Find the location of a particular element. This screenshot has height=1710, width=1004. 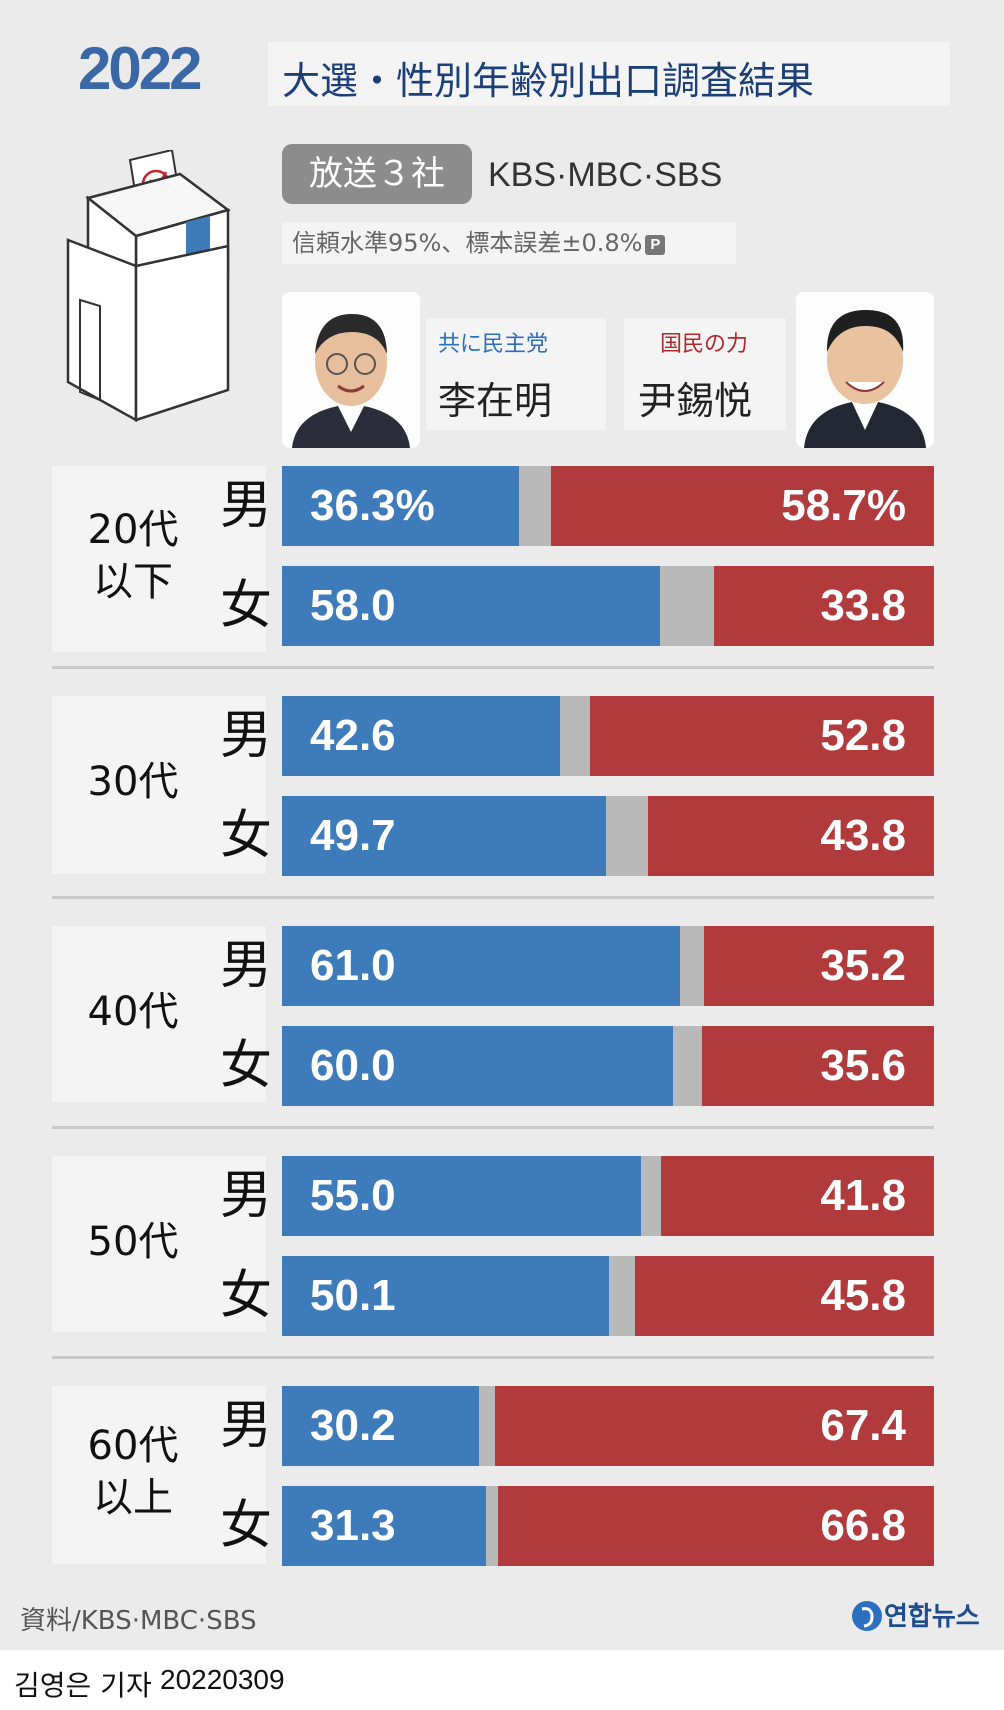

bar-row: 30.2 67.4 is located at coordinates (608, 1426).